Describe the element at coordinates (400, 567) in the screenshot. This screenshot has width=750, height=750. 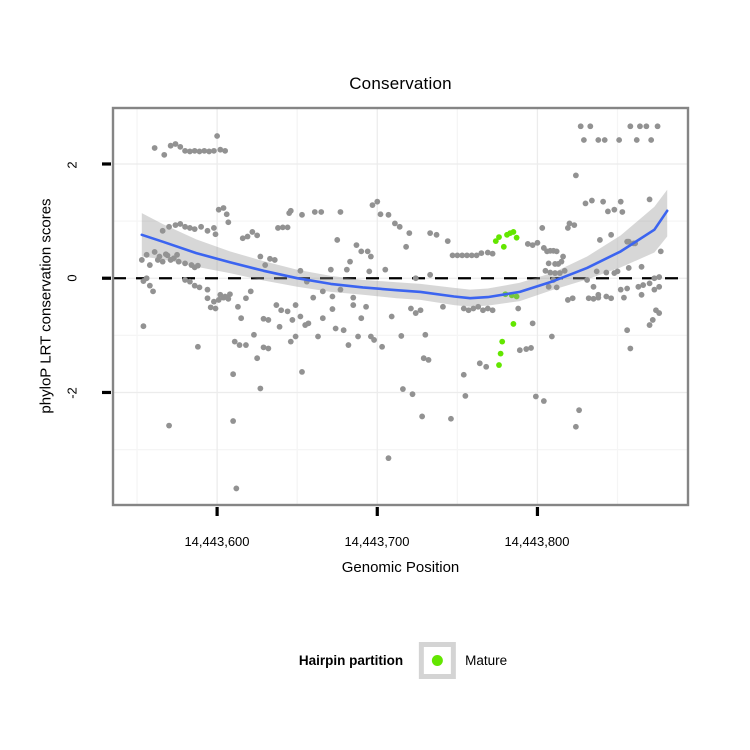
I see `x-axis-title: Genomic Position` at that location.